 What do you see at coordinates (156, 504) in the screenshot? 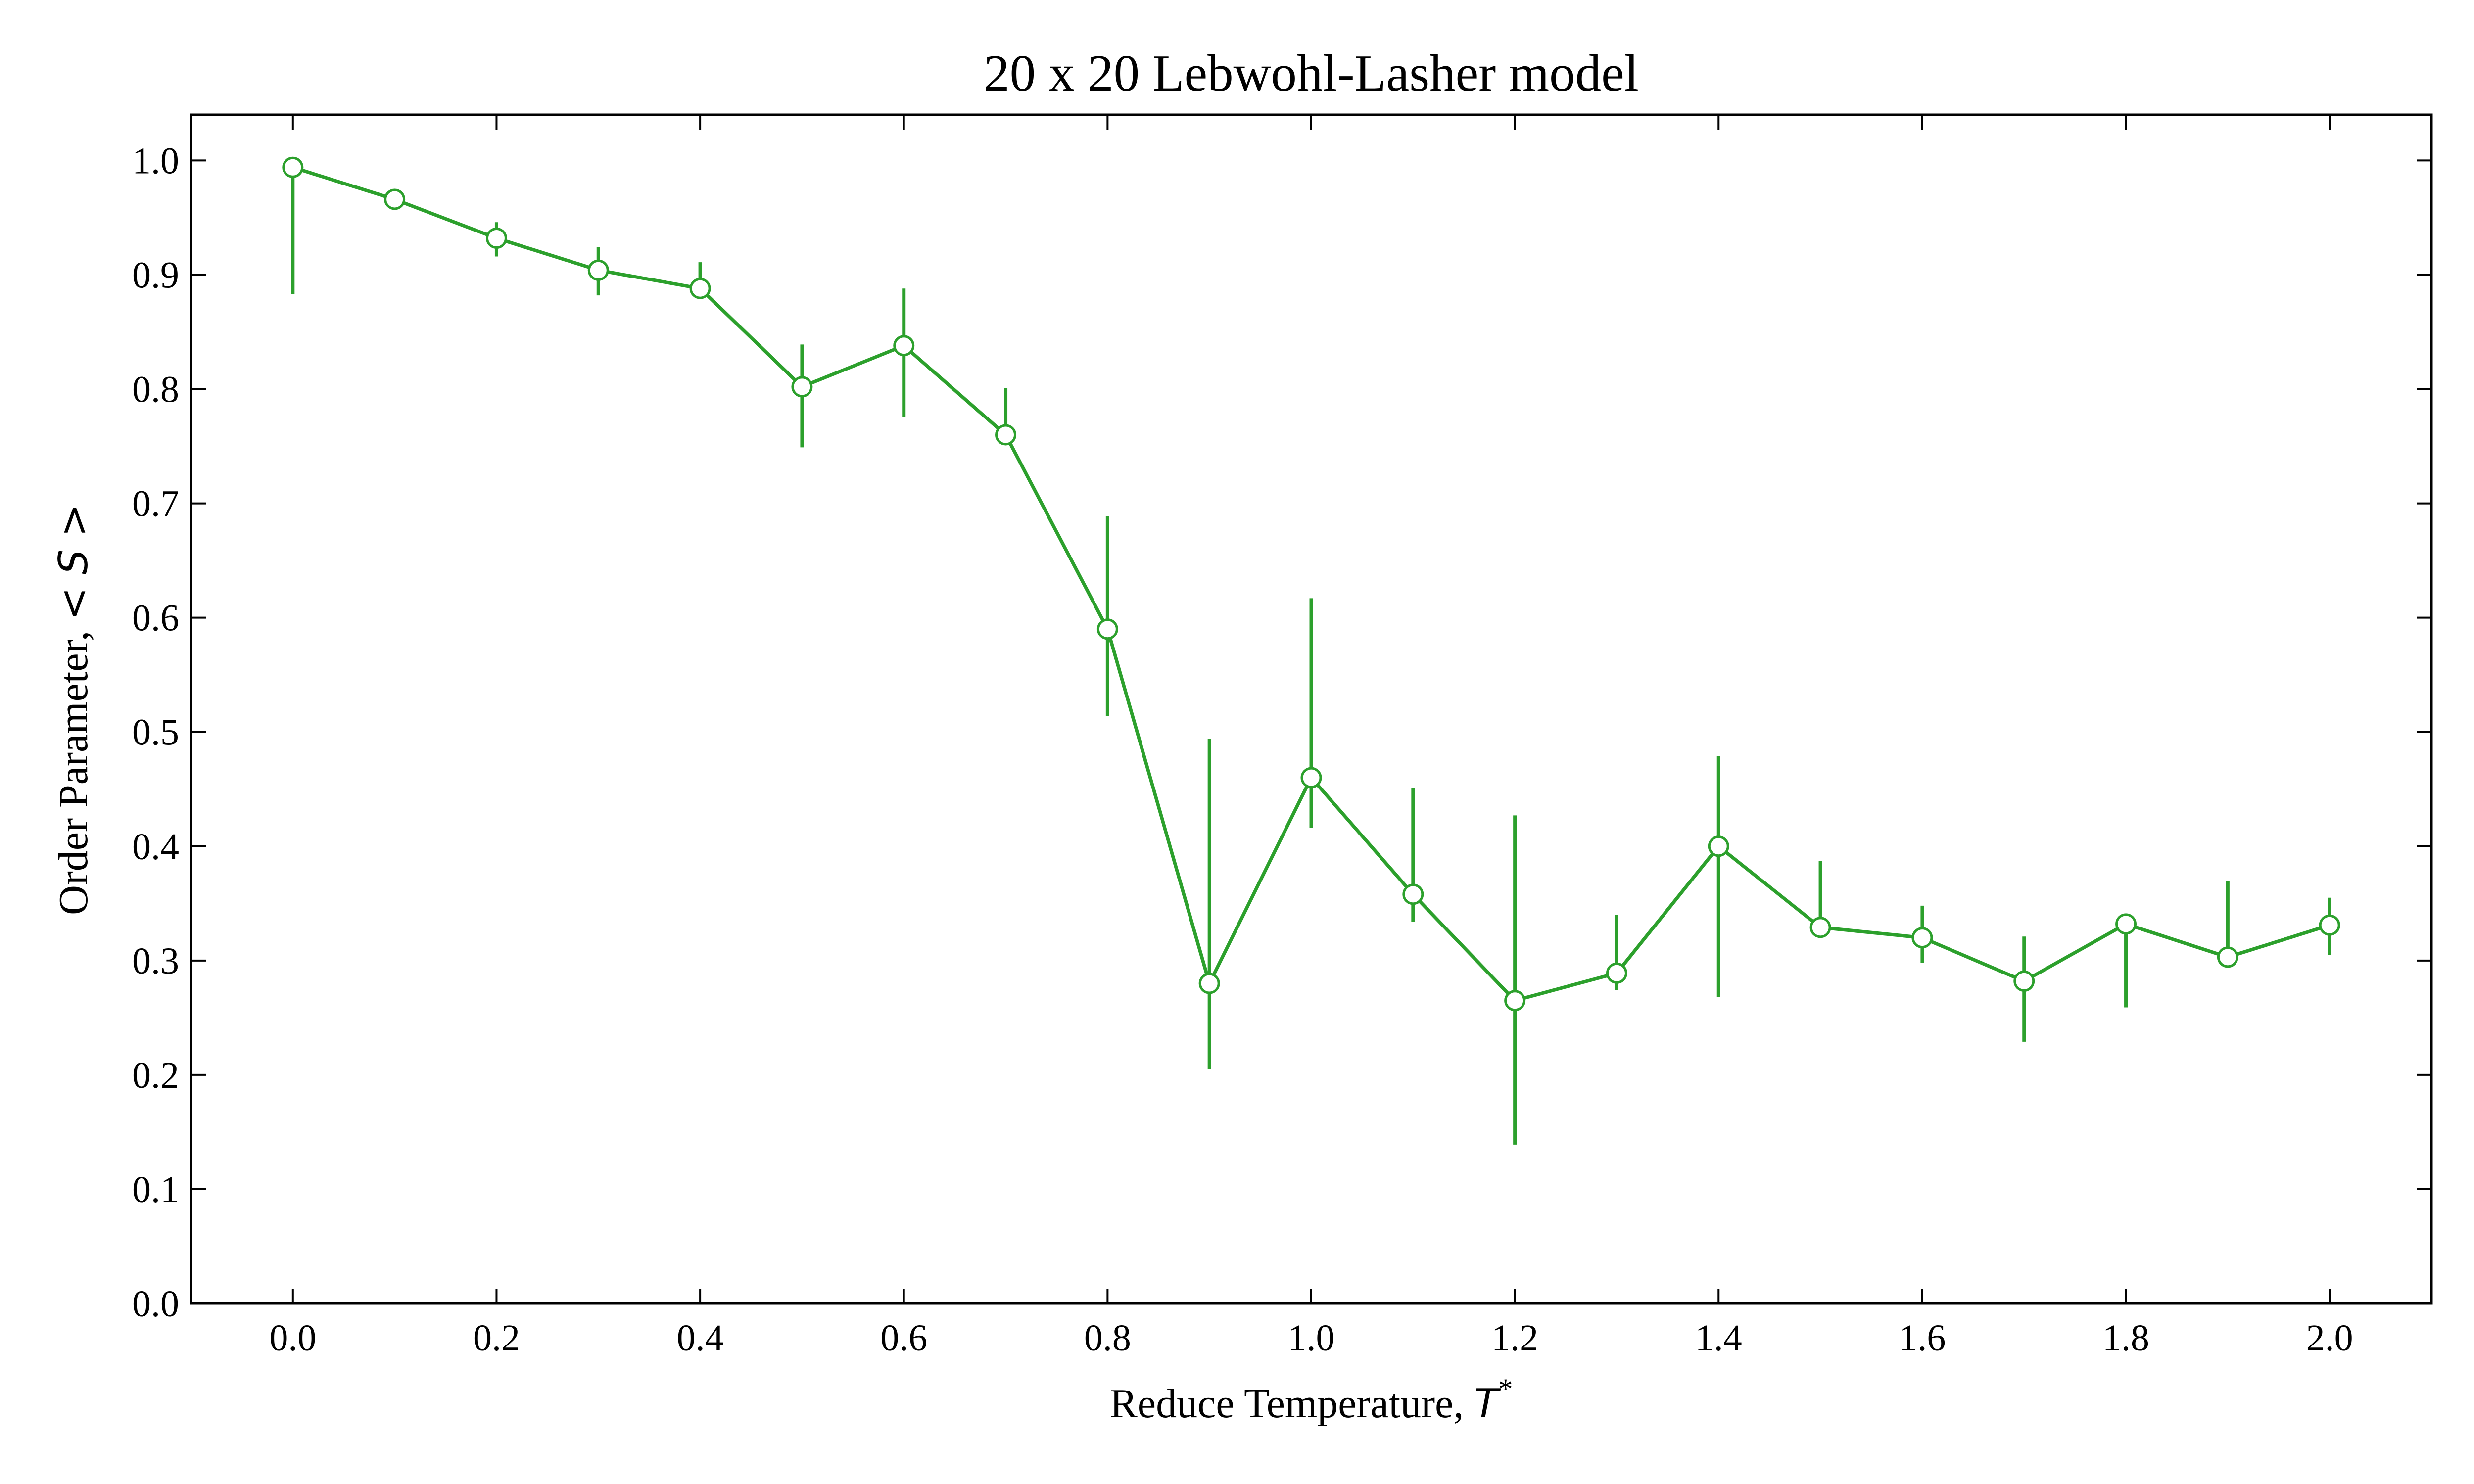
I see `y-tick-label-7: 0.7` at bounding box center [156, 504].